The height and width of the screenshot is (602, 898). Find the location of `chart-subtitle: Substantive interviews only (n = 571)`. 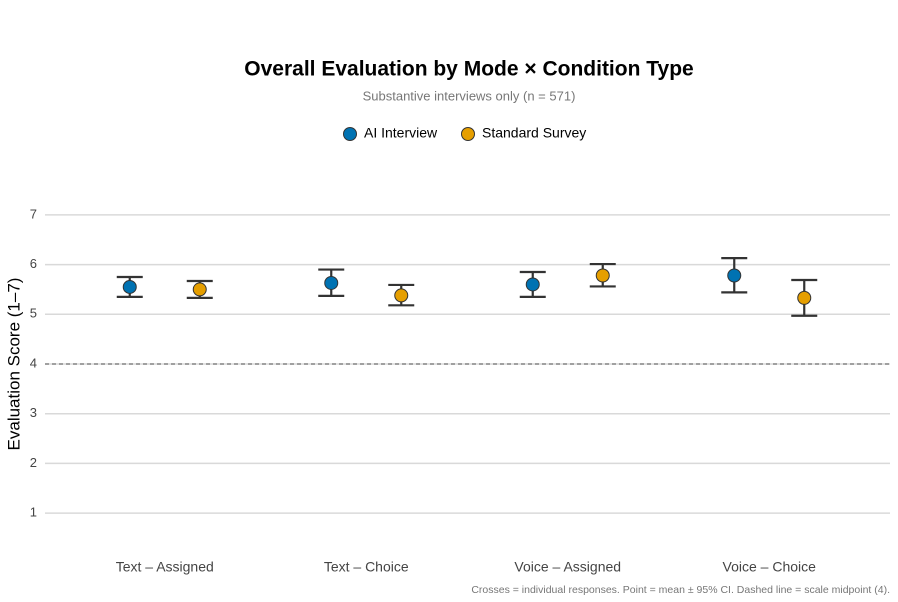

chart-subtitle: Substantive interviews only (n = 571) is located at coordinates (469, 95).